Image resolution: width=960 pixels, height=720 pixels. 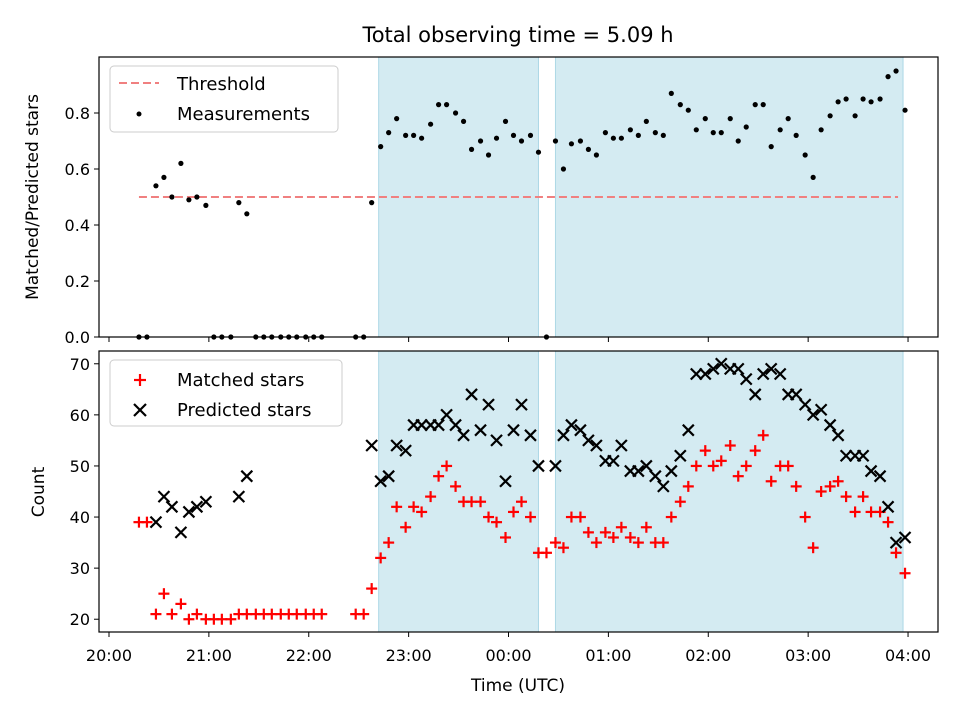 What do you see at coordinates (240, 380) in the screenshot?
I see `legend-matched-label: Matched stars` at bounding box center [240, 380].